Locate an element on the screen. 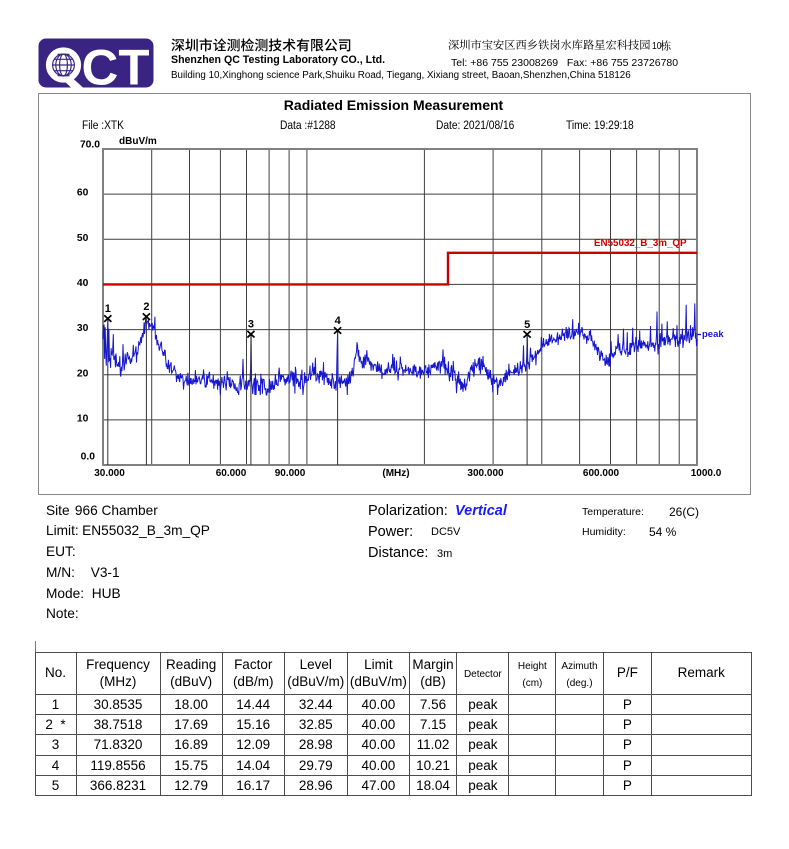 The image size is (789, 849). svg-text: 0.0 is located at coordinates (88, 457).